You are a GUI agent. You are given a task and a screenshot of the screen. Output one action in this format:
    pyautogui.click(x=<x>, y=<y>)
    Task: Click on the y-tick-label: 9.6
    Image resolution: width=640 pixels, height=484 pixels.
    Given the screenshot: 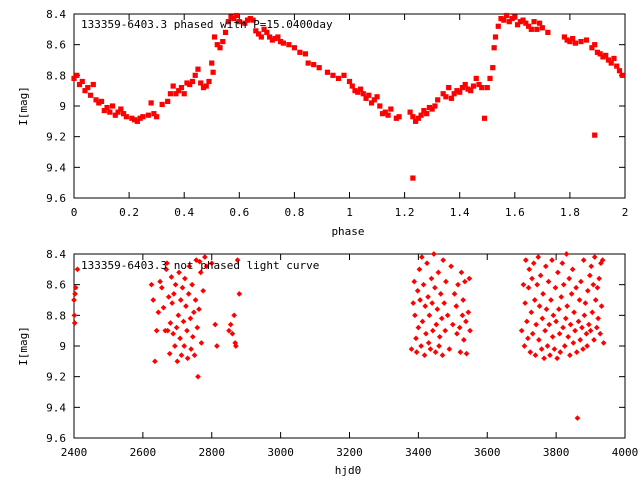 What is the action you would take?
    pyautogui.click(x=56, y=198)
    